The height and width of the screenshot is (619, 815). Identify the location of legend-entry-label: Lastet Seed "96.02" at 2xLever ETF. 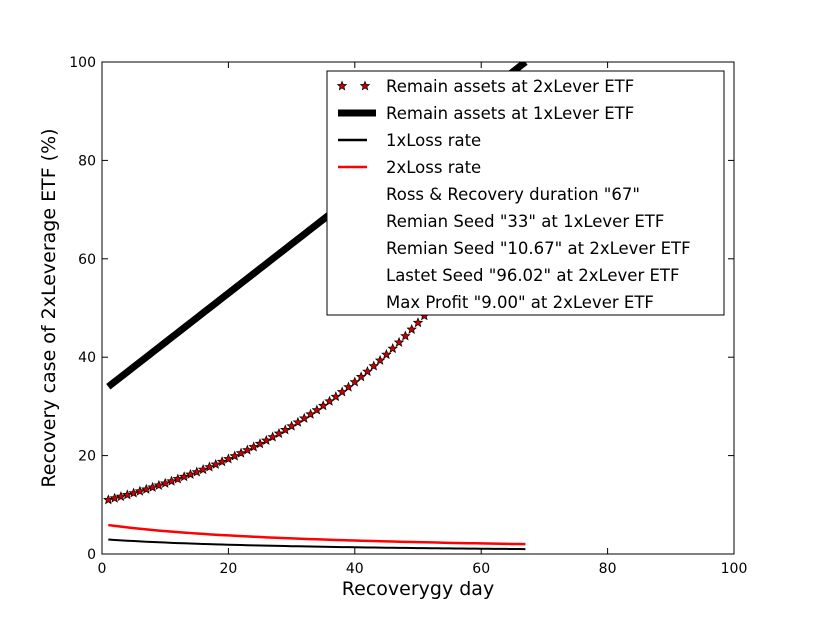
(532, 275).